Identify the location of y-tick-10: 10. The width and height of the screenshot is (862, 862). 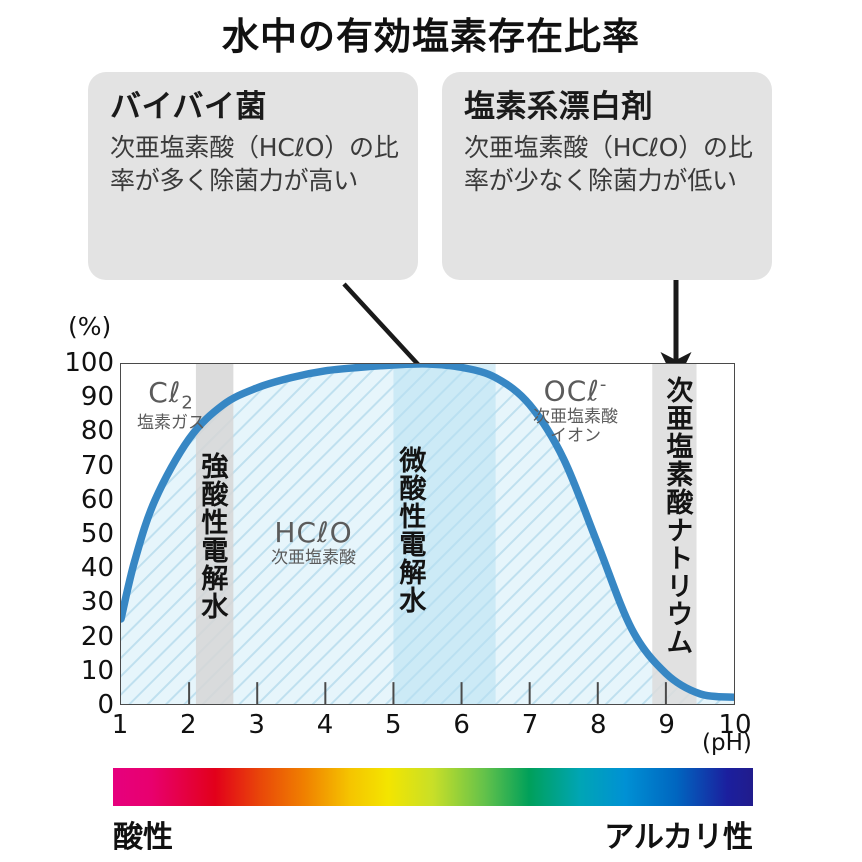
(97, 670).